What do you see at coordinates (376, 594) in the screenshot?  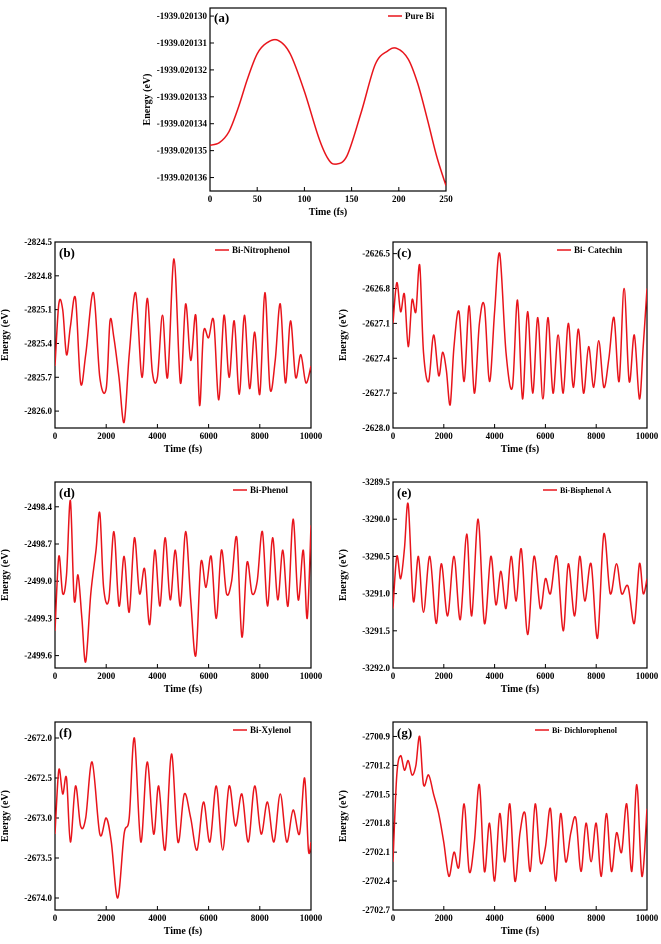 I see `y-tick-label: -3291.0` at bounding box center [376, 594].